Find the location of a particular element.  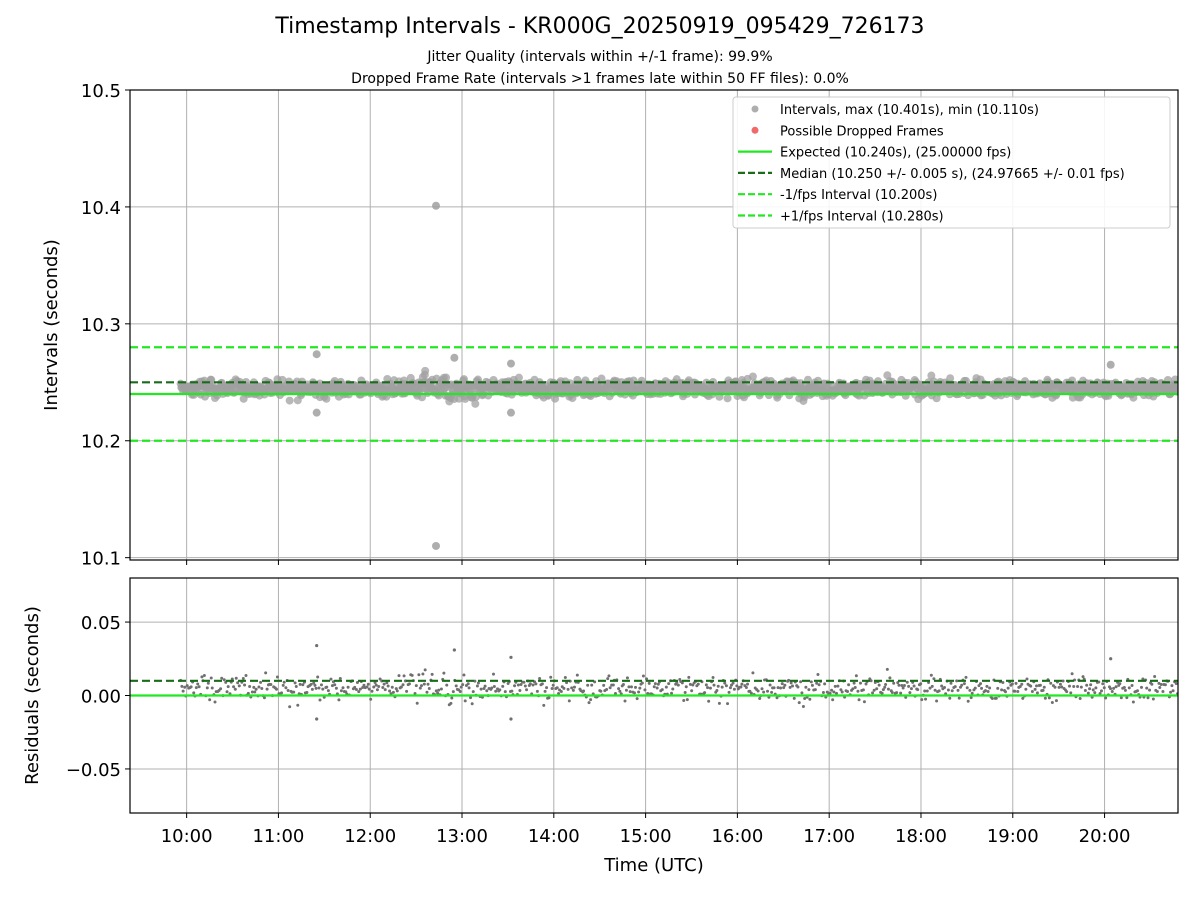

x-tick-label: 18:00 is located at coordinates (921, 836).